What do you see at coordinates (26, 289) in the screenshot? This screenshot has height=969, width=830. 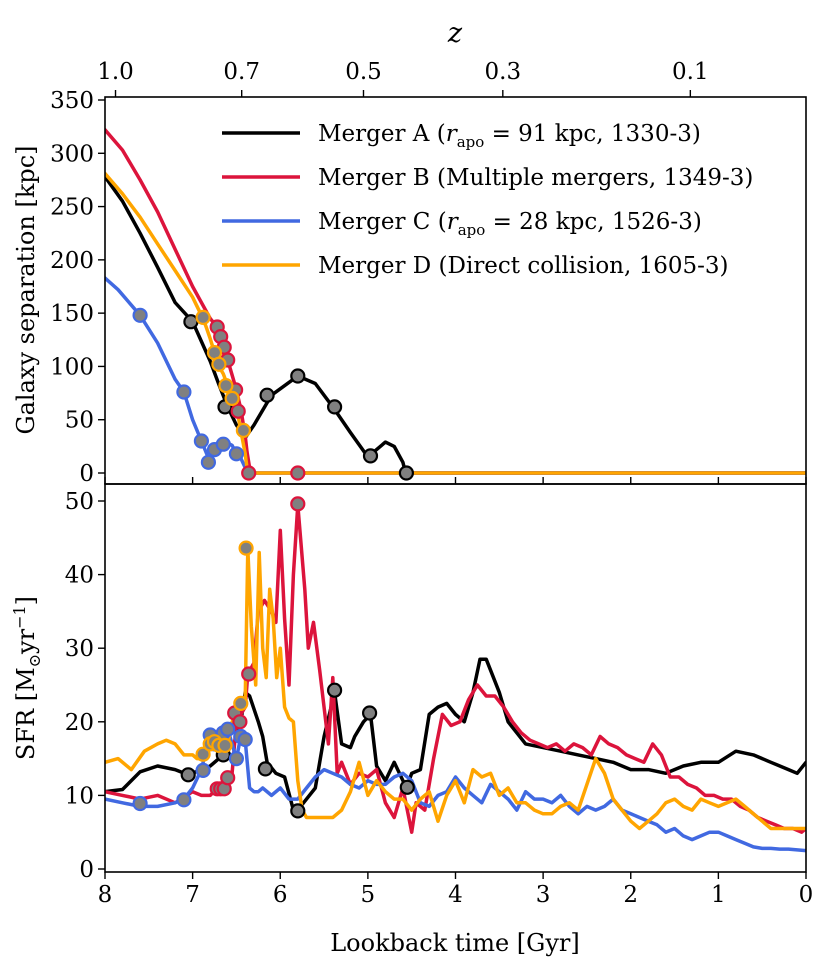 I see `top-y-axis-title: Galaxy separation [kpc]` at bounding box center [26, 289].